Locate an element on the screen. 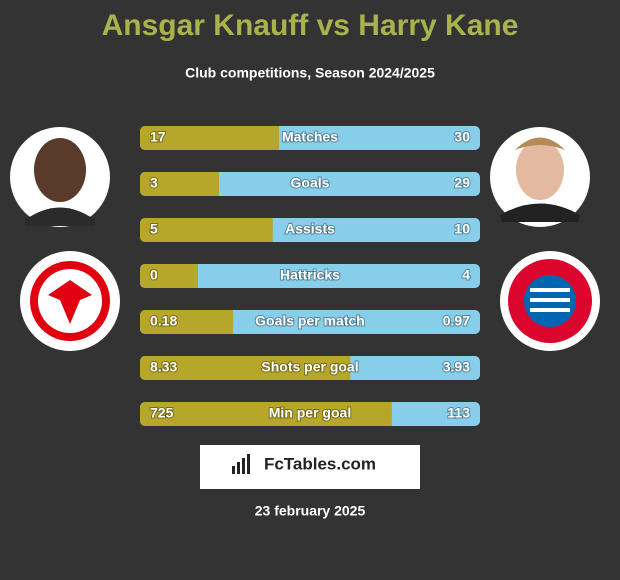 The height and width of the screenshot is (580, 620). right-value: 113 is located at coordinates (458, 413).